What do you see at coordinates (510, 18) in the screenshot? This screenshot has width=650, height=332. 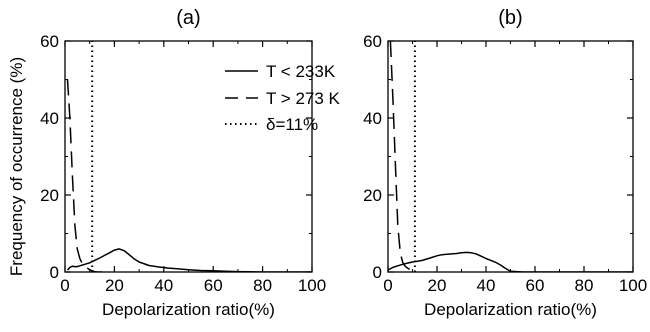 I see `panel-title: (b)` at bounding box center [510, 18].